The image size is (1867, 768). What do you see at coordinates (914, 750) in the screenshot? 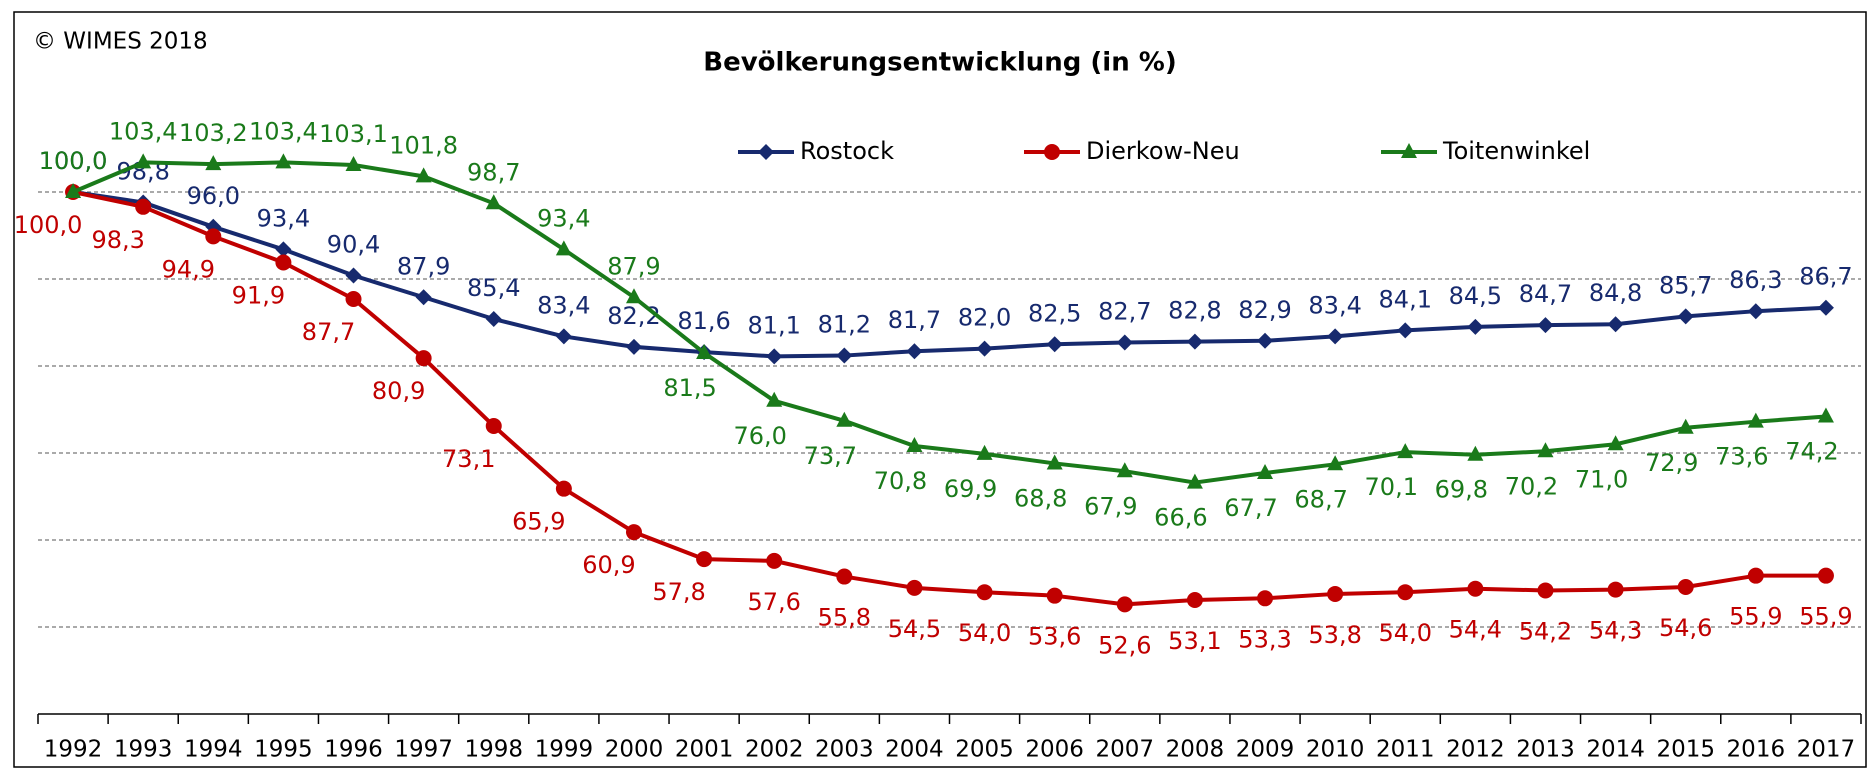
I see `x-tick-label: 2004` at bounding box center [914, 750].